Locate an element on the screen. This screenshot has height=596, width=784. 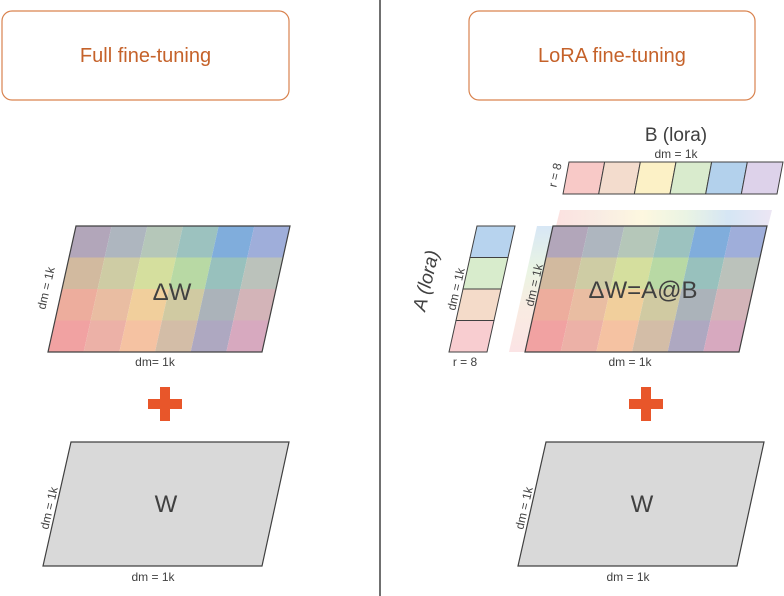
full-finetuning-title: Full fine-tuning is located at coordinates (145, 56).